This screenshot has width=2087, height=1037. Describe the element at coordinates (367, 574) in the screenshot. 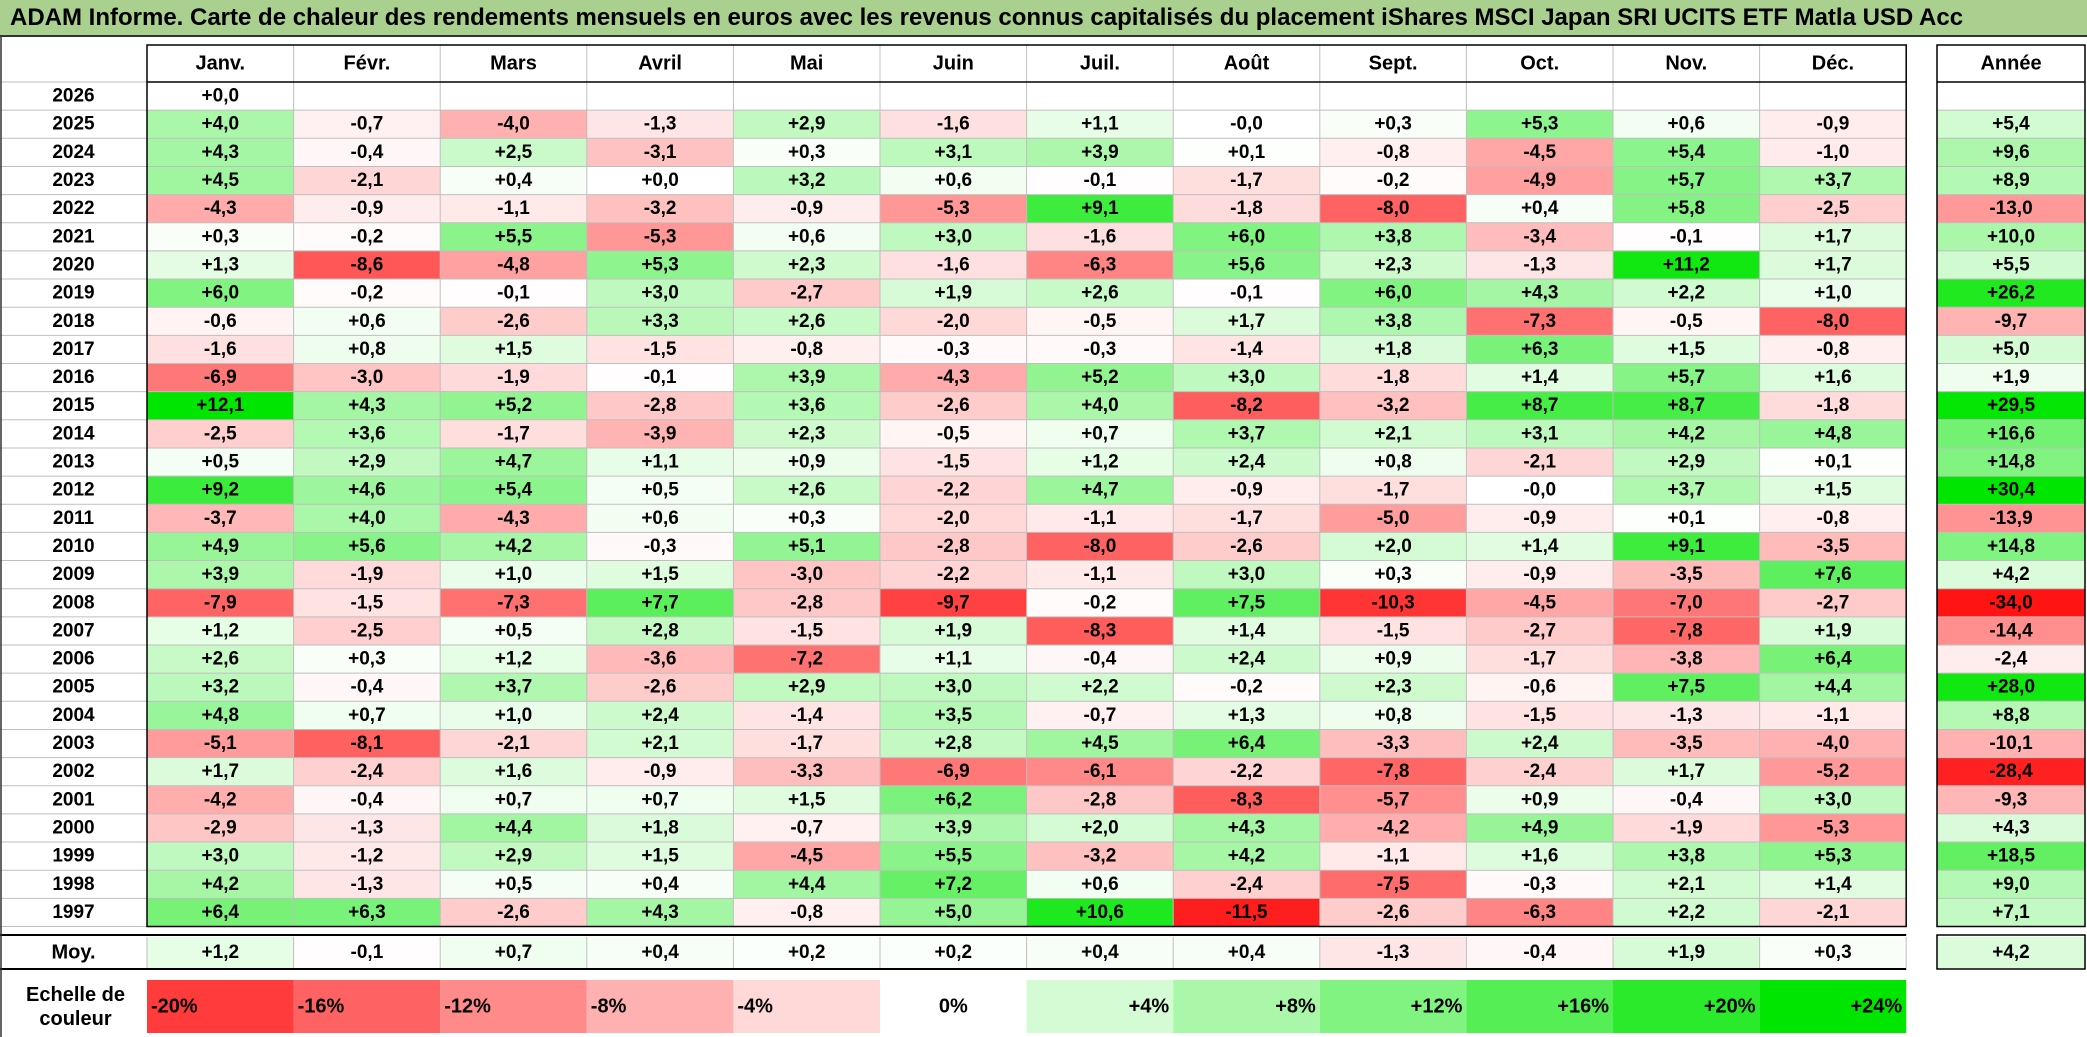

I see `cell-value: -1,9` at that location.